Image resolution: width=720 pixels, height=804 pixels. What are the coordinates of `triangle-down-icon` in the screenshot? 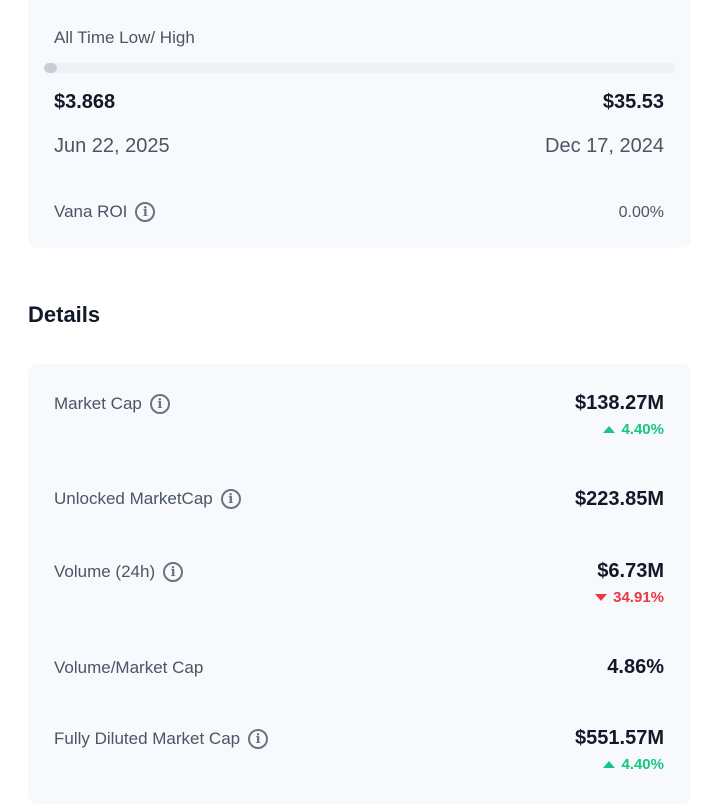 It's located at (601, 597).